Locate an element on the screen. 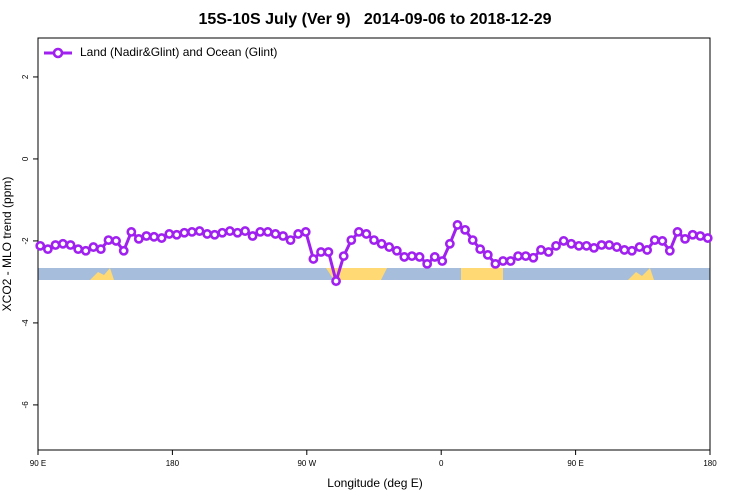  y-axis-label: XCO2 - MLO trend (ppm) is located at coordinates (7, 244).